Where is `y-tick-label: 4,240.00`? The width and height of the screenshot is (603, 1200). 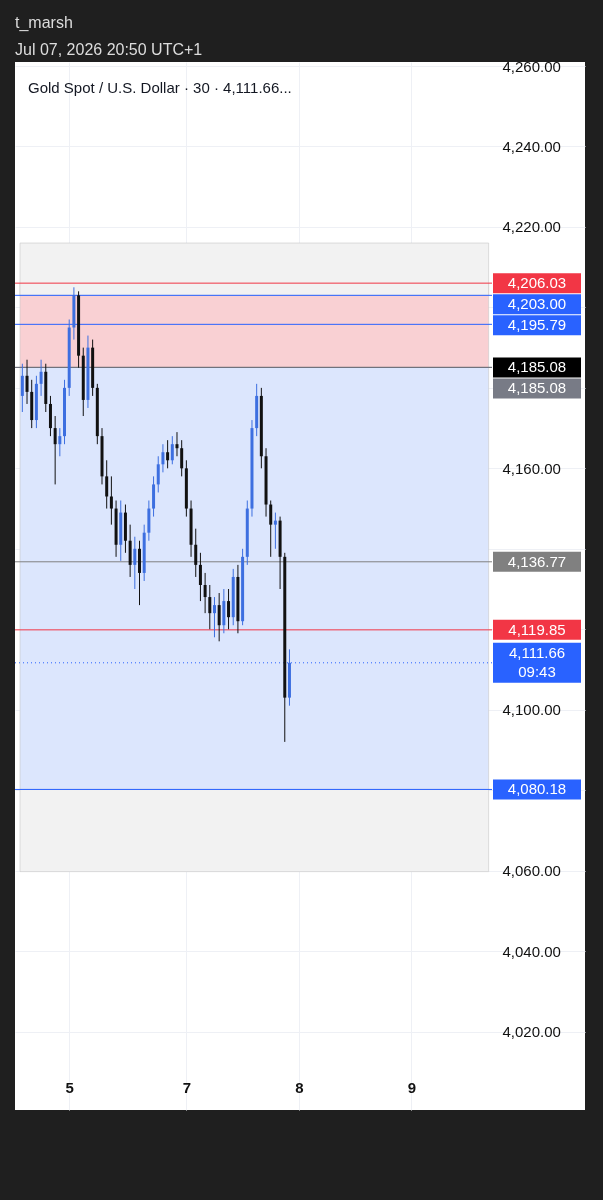
y-tick-label: 4,240.00 is located at coordinates (531, 146).